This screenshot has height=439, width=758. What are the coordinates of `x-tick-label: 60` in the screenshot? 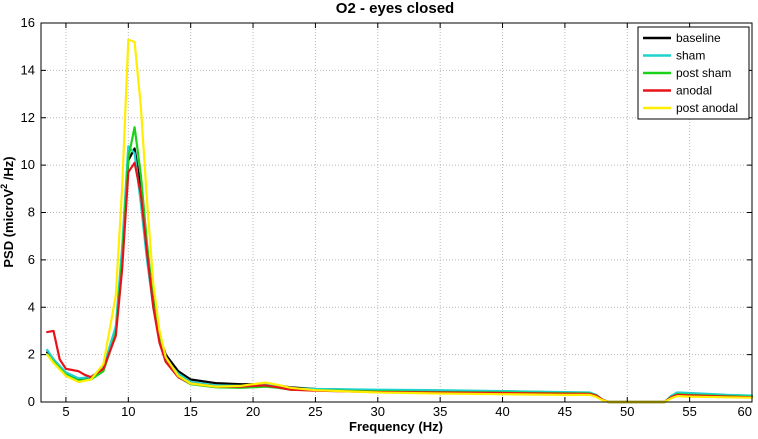 It's located at (745, 411).